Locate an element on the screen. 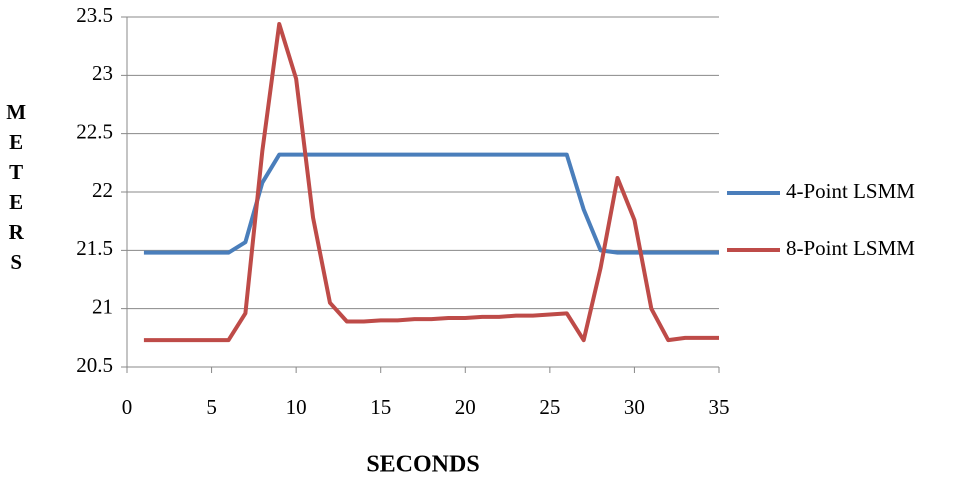 This screenshot has width=969, height=487. x-tick-label: 30 is located at coordinates (634, 407).